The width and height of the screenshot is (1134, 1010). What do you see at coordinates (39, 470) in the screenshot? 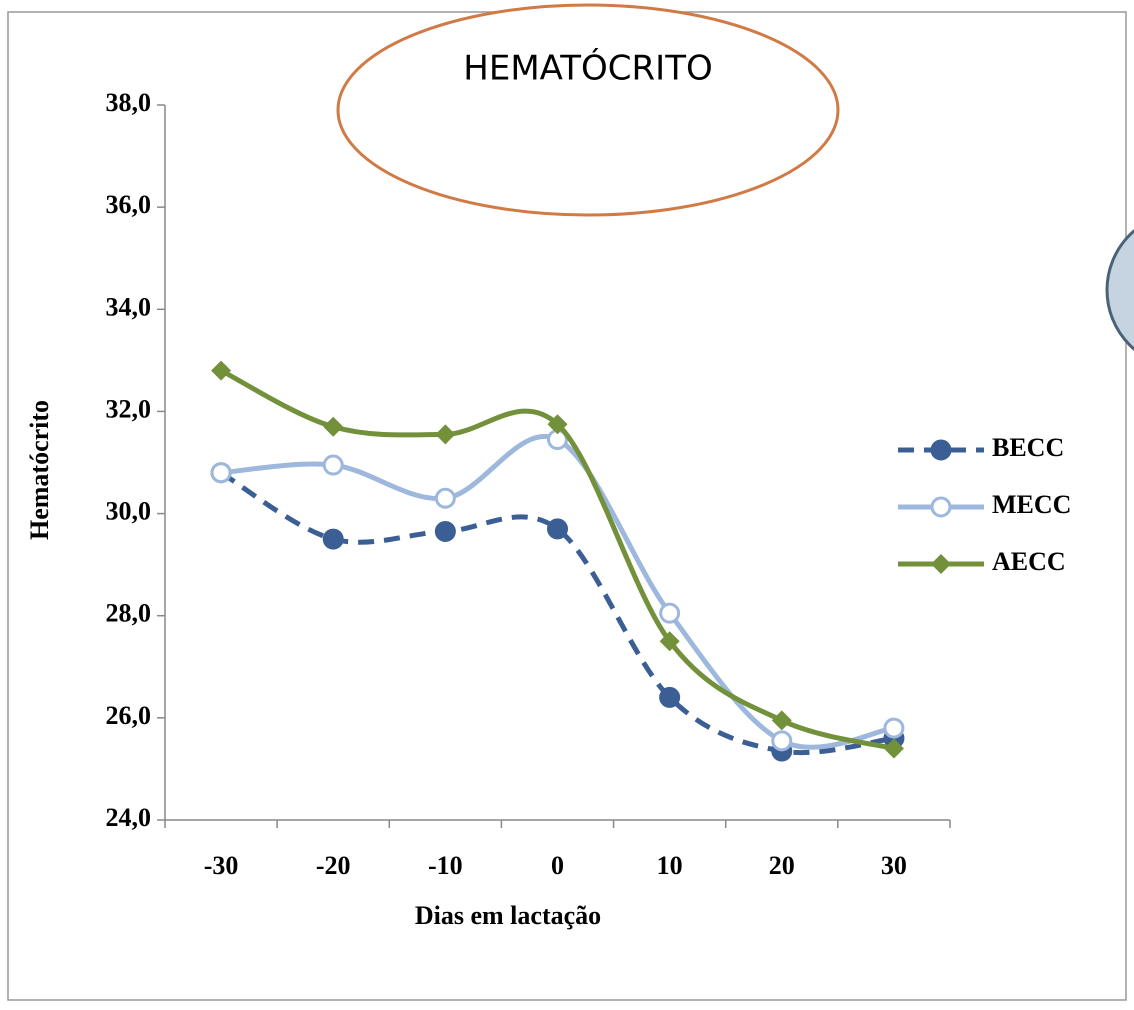
I see `y-axis-label: Hematócrito` at bounding box center [39, 470].